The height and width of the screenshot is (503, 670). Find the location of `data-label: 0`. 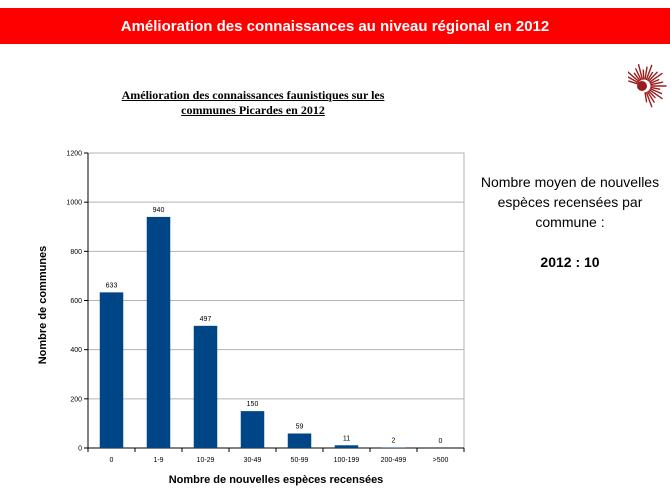

data-label: 0 is located at coordinates (441, 441).